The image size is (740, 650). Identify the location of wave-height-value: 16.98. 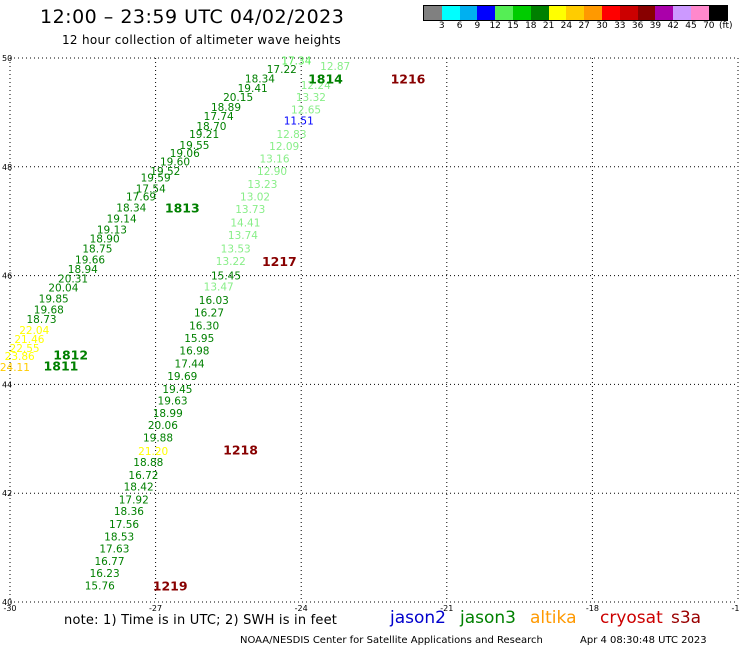
(194, 352).